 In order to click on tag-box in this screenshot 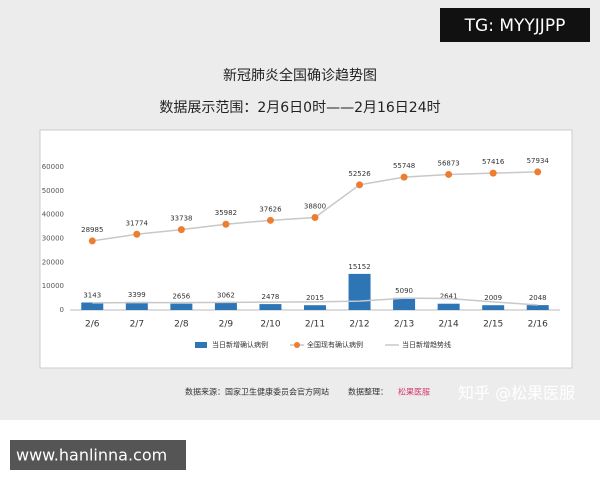, I will do `click(515, 25)`.